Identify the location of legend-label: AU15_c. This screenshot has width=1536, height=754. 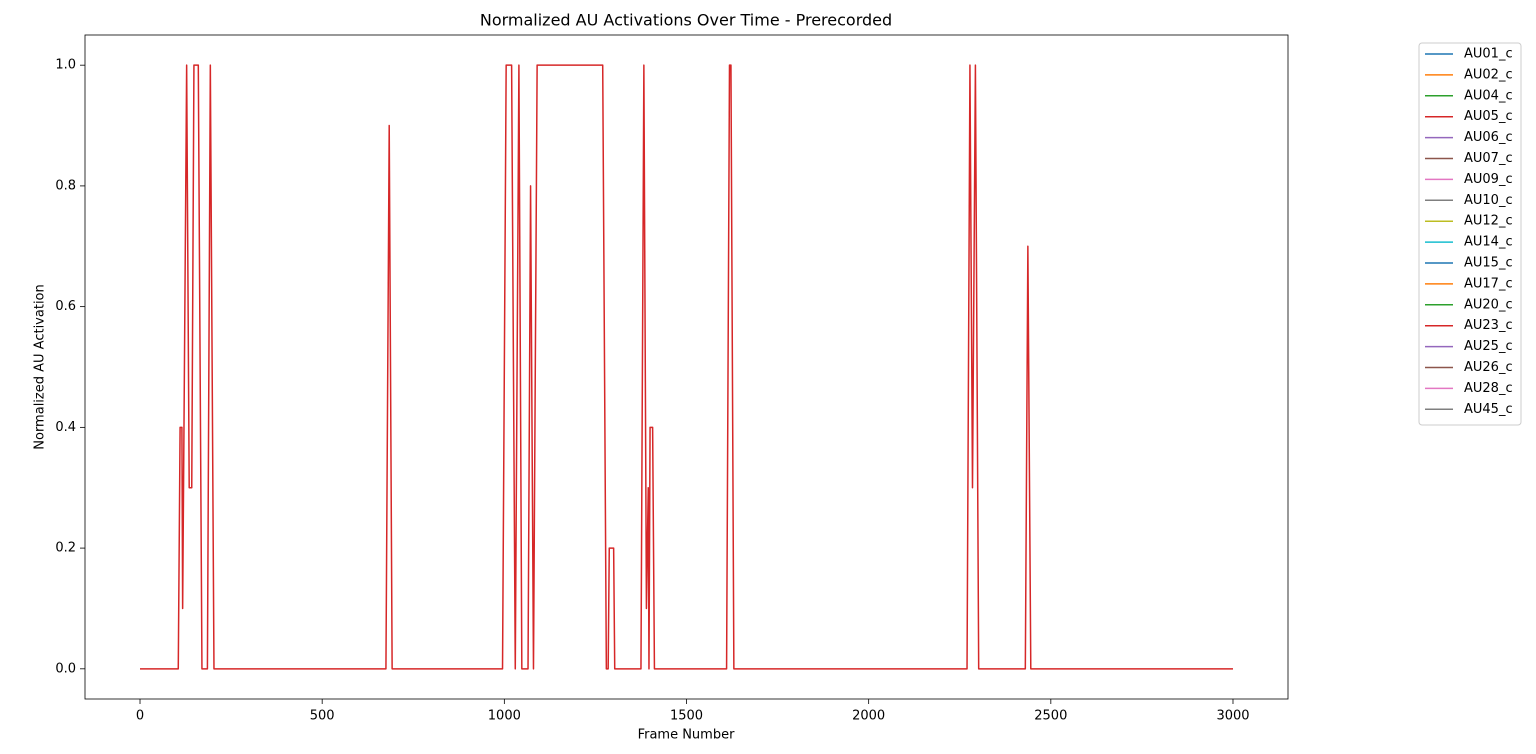
(1488, 263).